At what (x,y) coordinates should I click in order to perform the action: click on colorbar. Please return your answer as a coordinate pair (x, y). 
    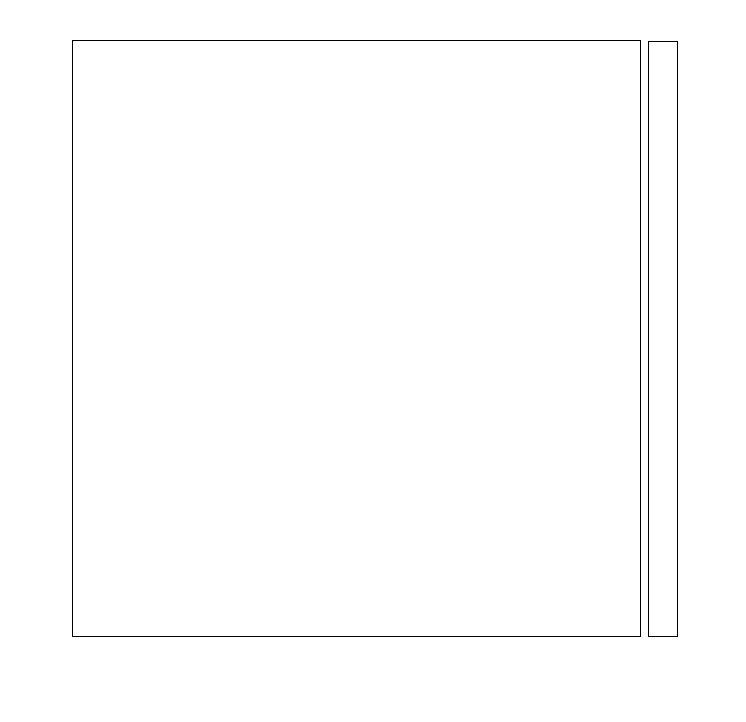
    Looking at the image, I should click on (663, 339).